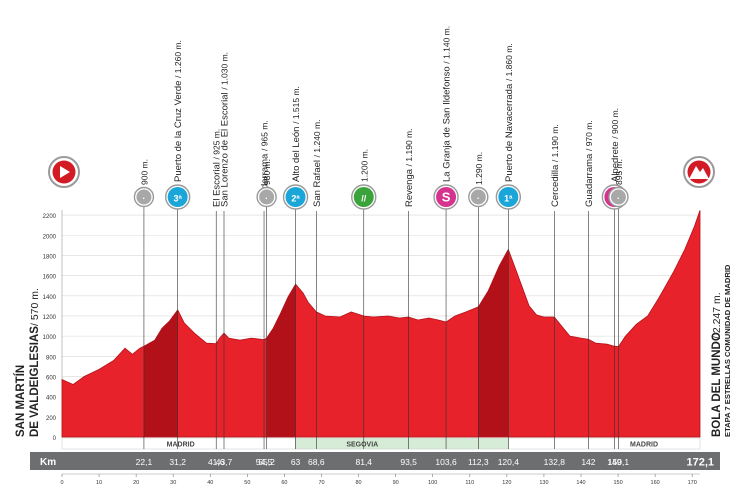 Image resolution: width=750 pixels, height=493 pixels. I want to click on waypoint-icon-glyph: //, so click(364, 199).